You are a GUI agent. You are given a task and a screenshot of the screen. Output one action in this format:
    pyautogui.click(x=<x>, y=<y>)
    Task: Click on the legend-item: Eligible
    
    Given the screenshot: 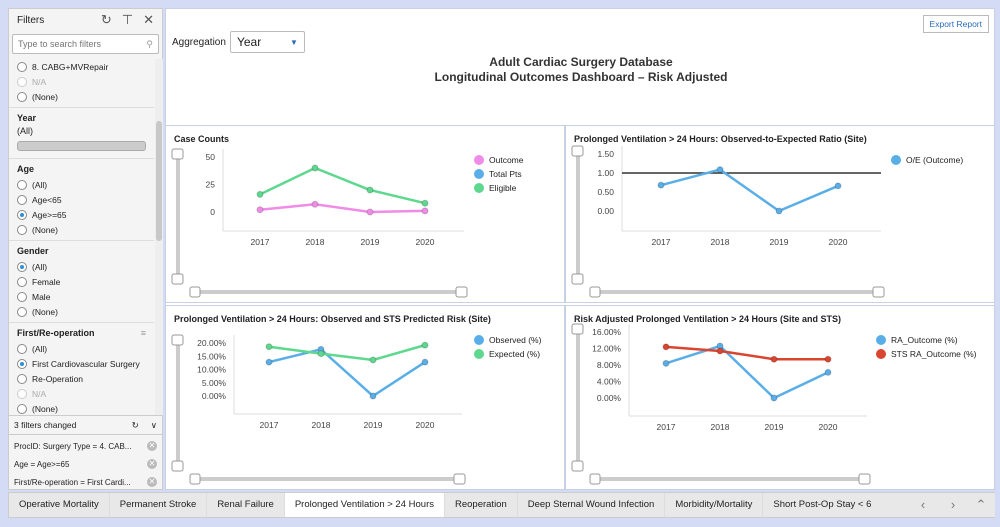 What is the action you would take?
    pyautogui.click(x=499, y=188)
    